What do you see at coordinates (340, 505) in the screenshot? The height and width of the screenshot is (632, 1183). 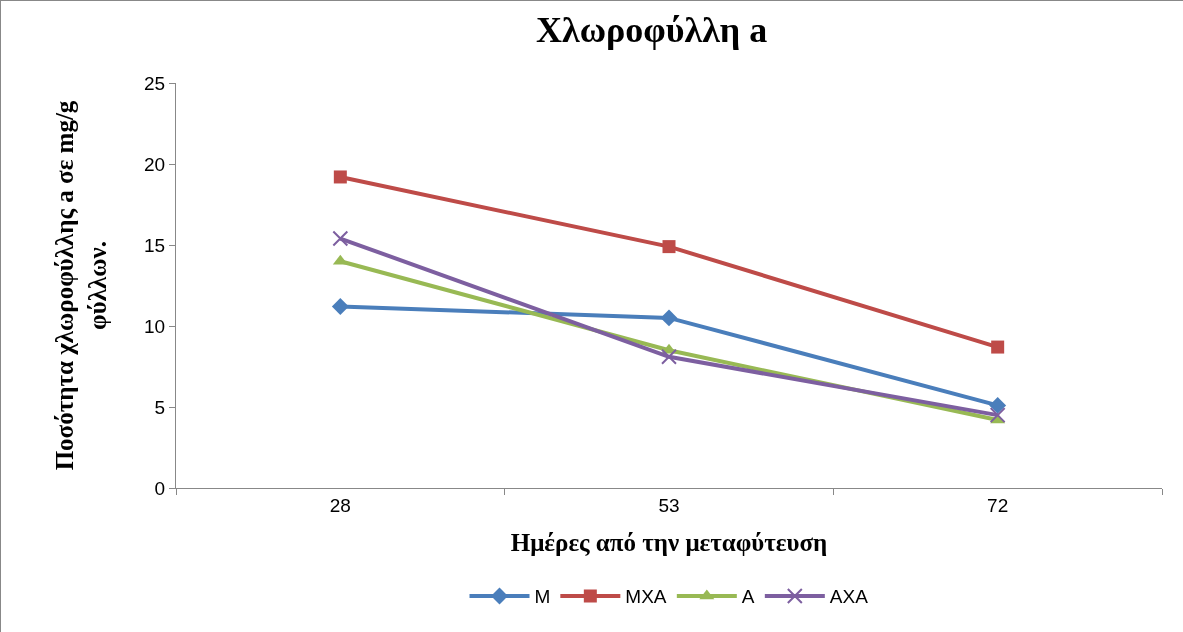 I see `x-tick-label: 28` at bounding box center [340, 505].